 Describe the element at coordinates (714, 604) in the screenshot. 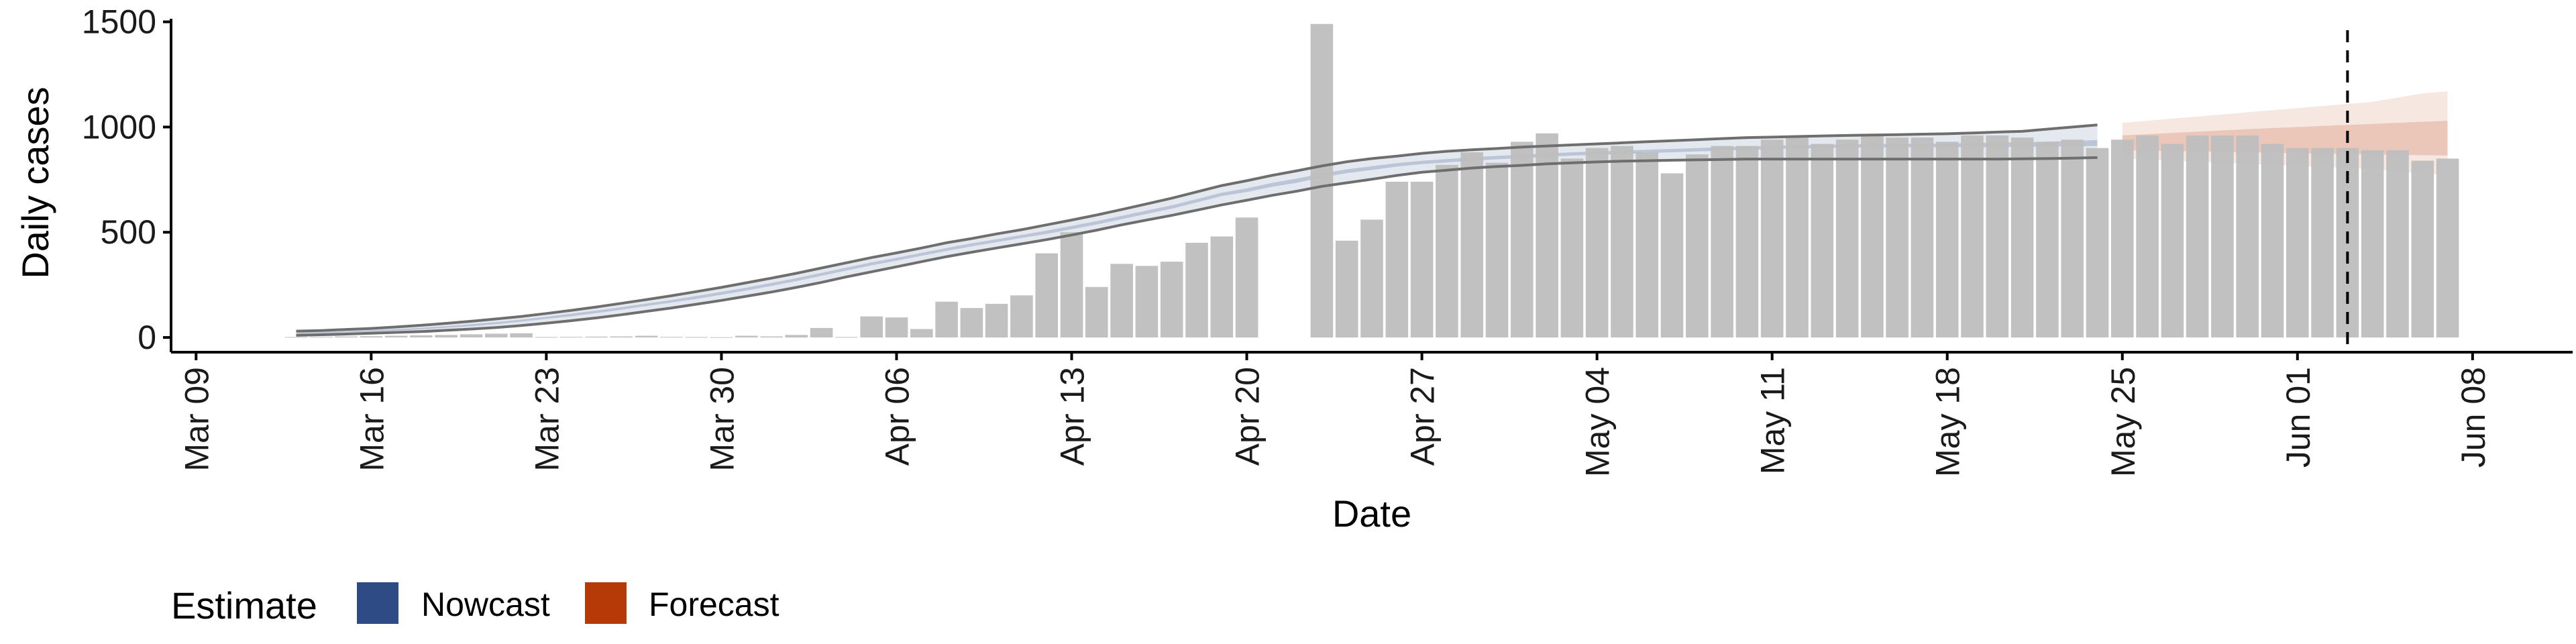

I see `legend-label-forecast: Forecast` at that location.